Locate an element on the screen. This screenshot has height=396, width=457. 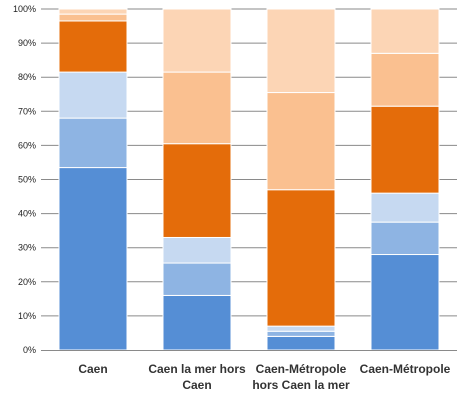
y-axis-tick-labels: 0% 10% 20% 30% 40% 50% 60% 70% 80% 90% 100% is located at coordinates (24, 179).